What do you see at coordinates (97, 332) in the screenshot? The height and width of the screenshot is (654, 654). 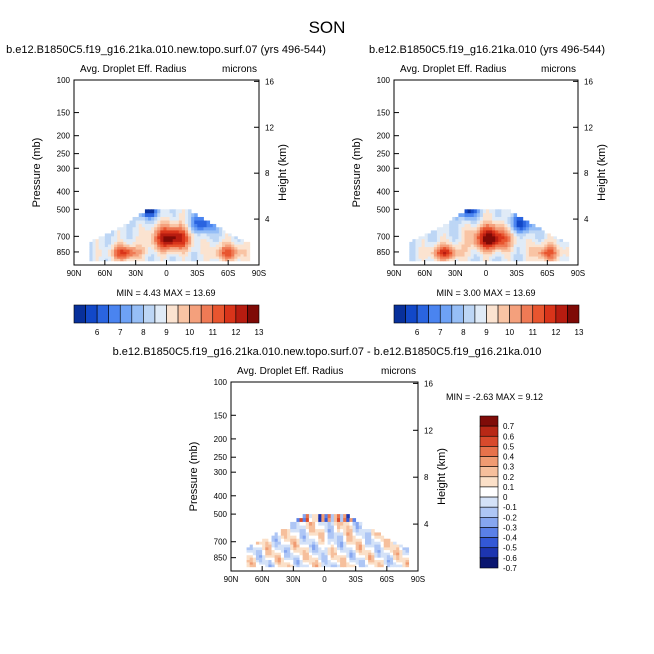 I see `colorbar-left-label: 6` at bounding box center [97, 332].